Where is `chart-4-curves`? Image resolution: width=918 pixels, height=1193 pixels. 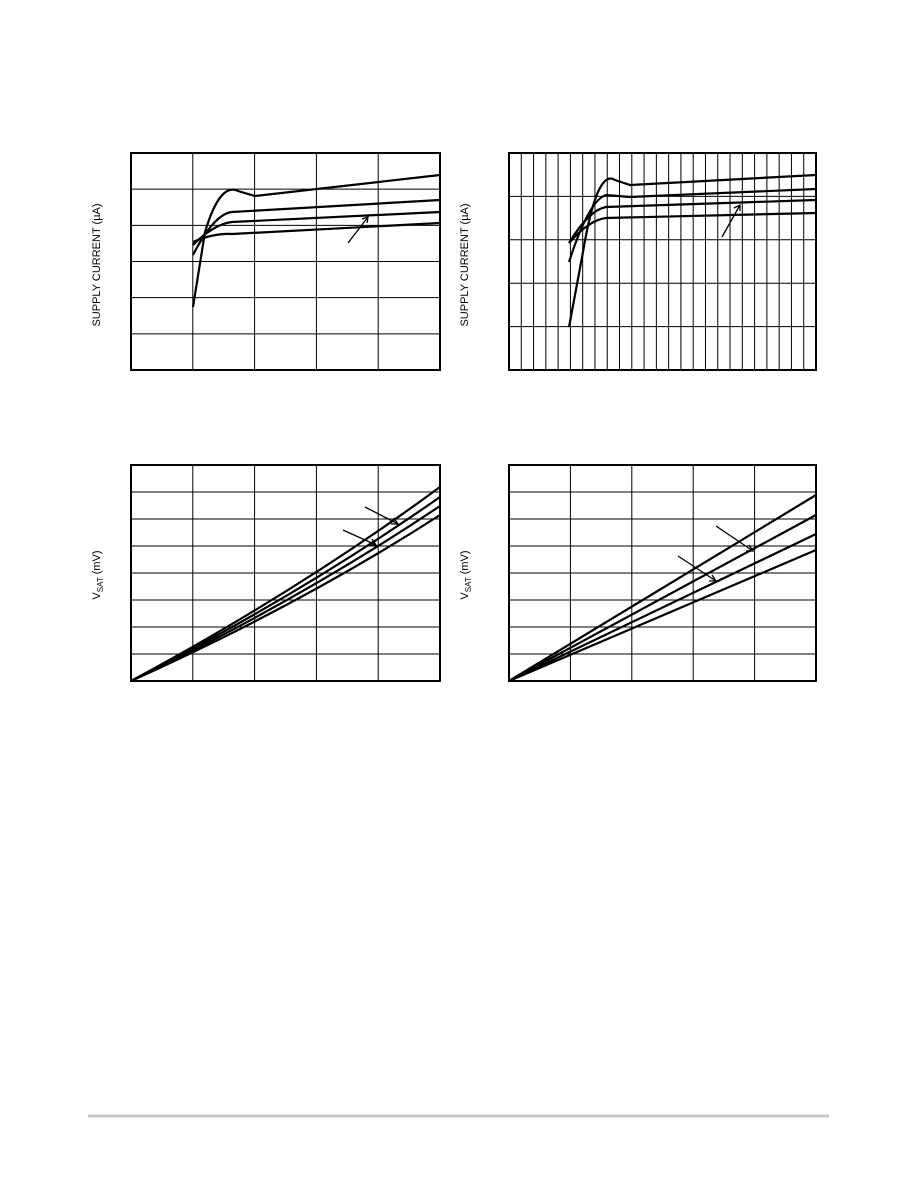
chart-4-curves is located at coordinates (662, 588).